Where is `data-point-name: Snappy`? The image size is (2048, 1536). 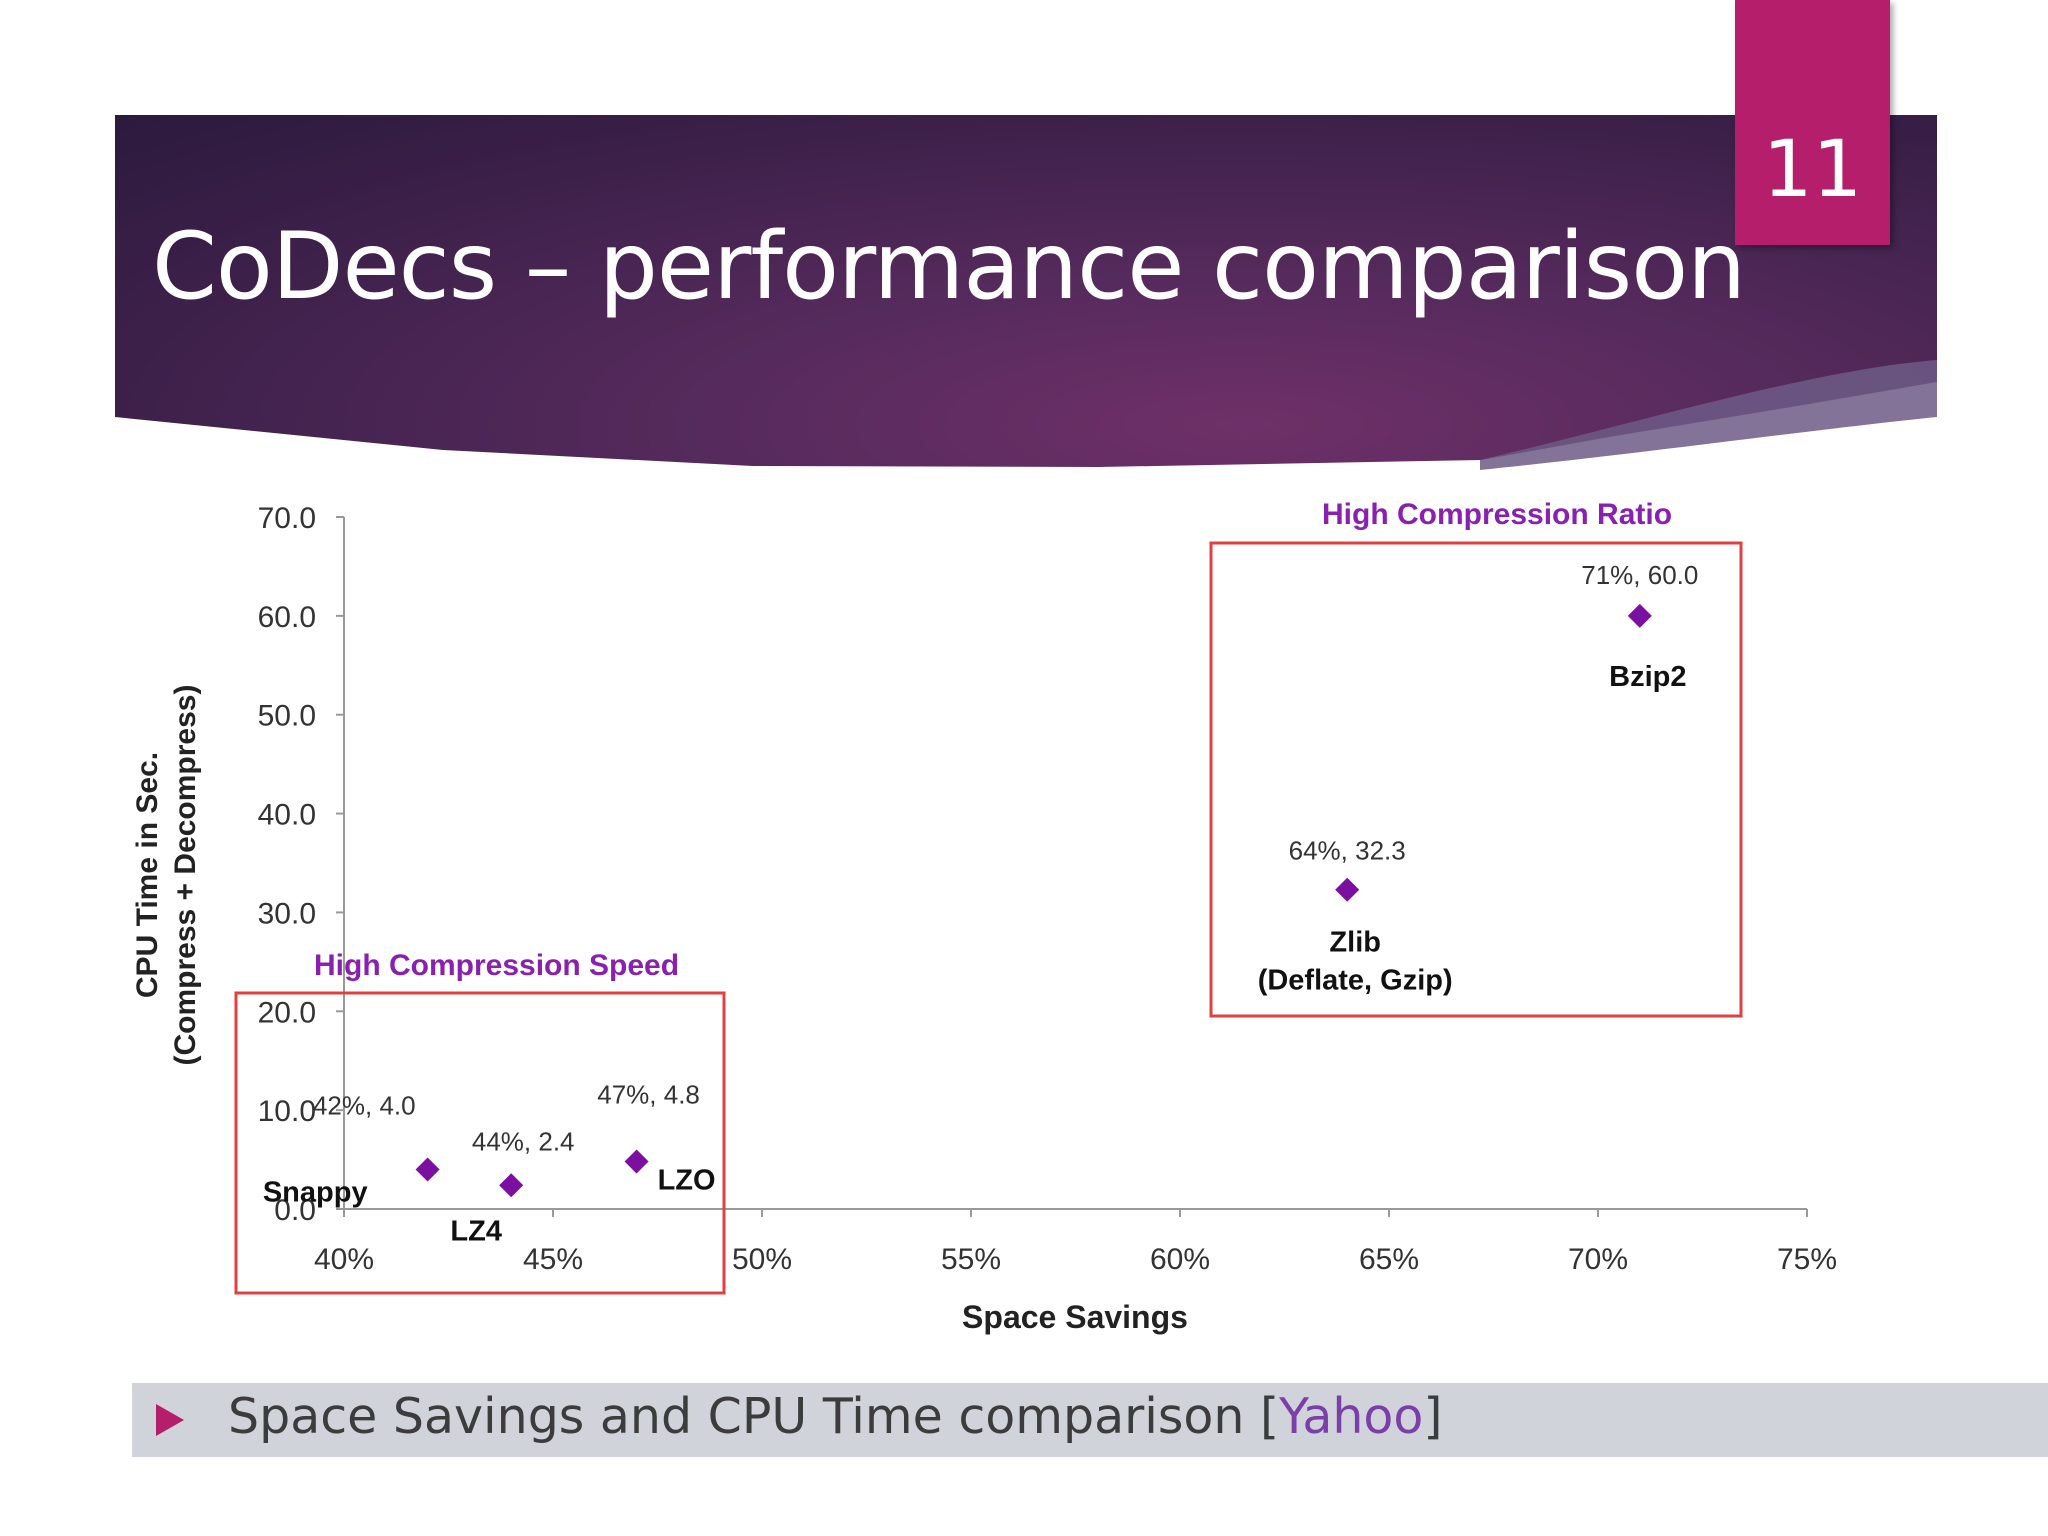
data-point-name: Snappy is located at coordinates (315, 1192).